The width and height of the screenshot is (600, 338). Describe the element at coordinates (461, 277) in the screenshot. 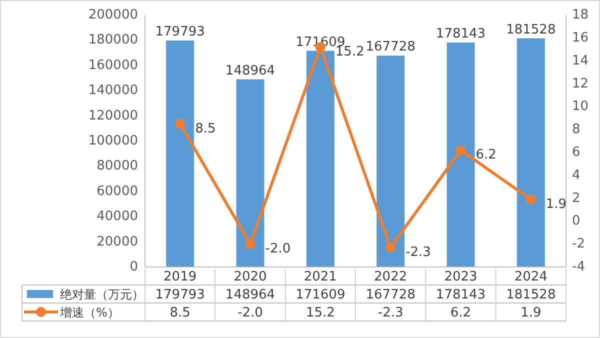

I see `x-tick-label: 2023` at that location.